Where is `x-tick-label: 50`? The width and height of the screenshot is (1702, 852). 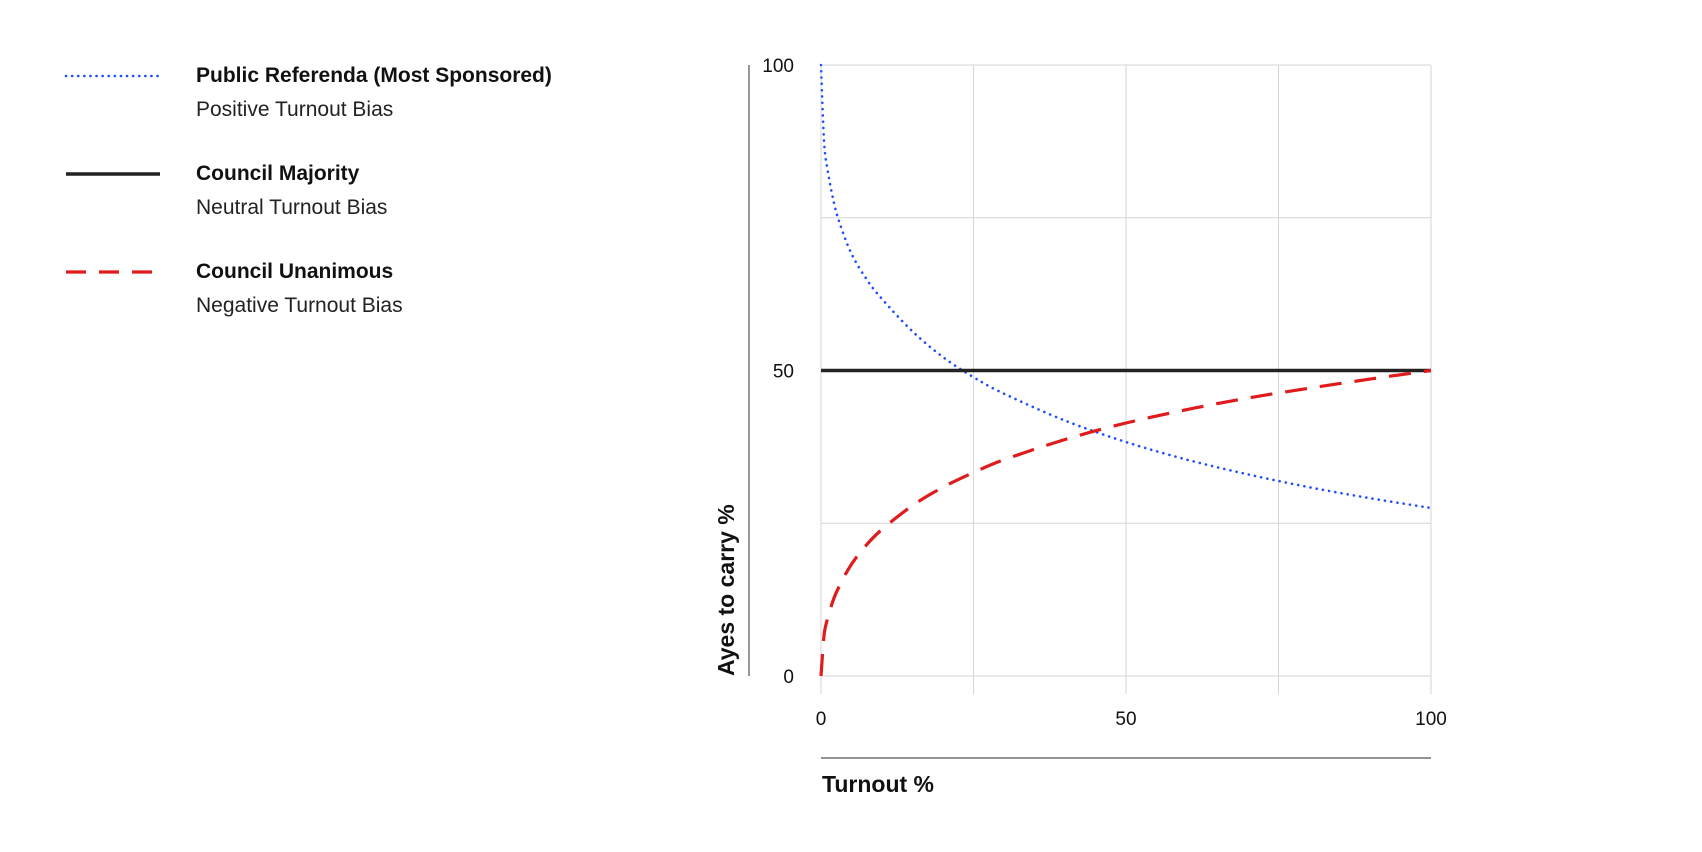
x-tick-label: 50 is located at coordinates (1125, 719).